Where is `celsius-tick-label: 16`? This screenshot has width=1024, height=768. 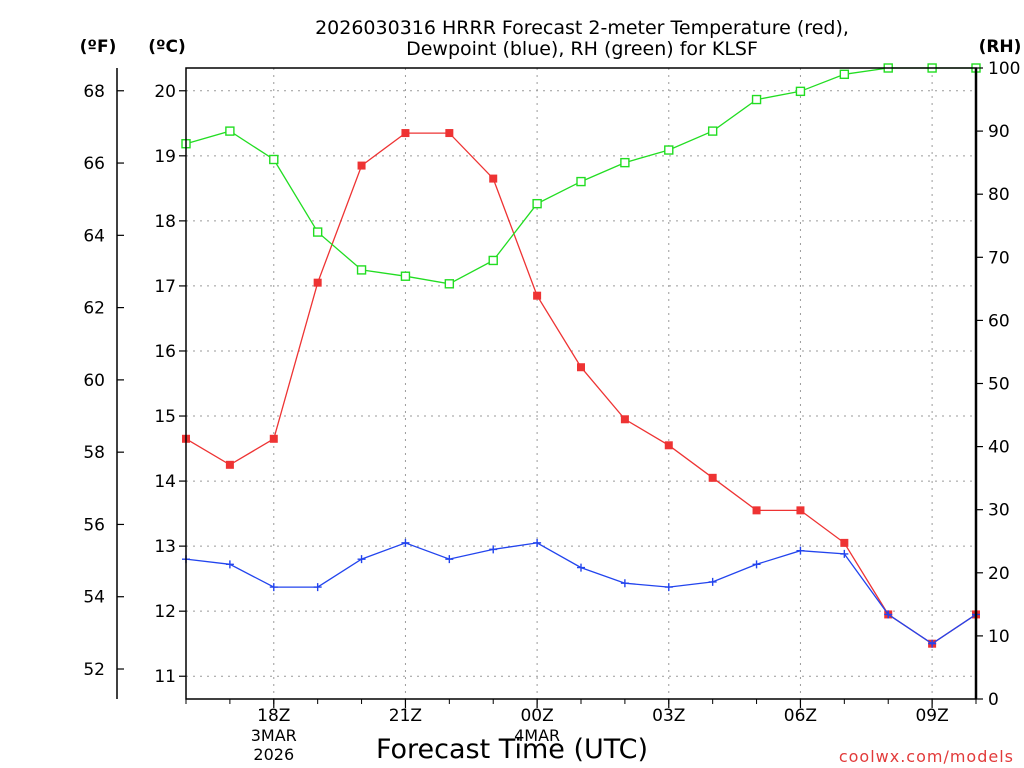 celsius-tick-label: 16 is located at coordinates (165, 352).